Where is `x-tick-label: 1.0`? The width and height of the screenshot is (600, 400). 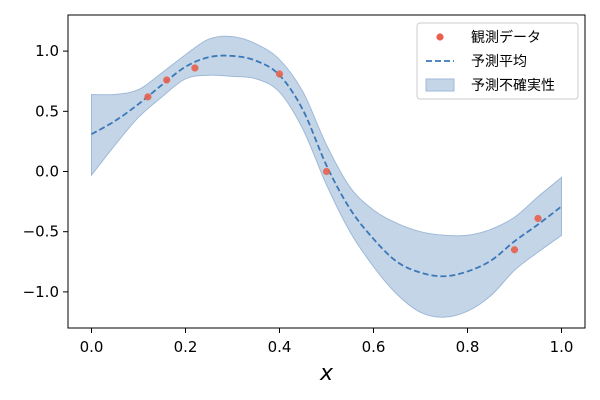
x-tick-label: 1.0 is located at coordinates (562, 347).